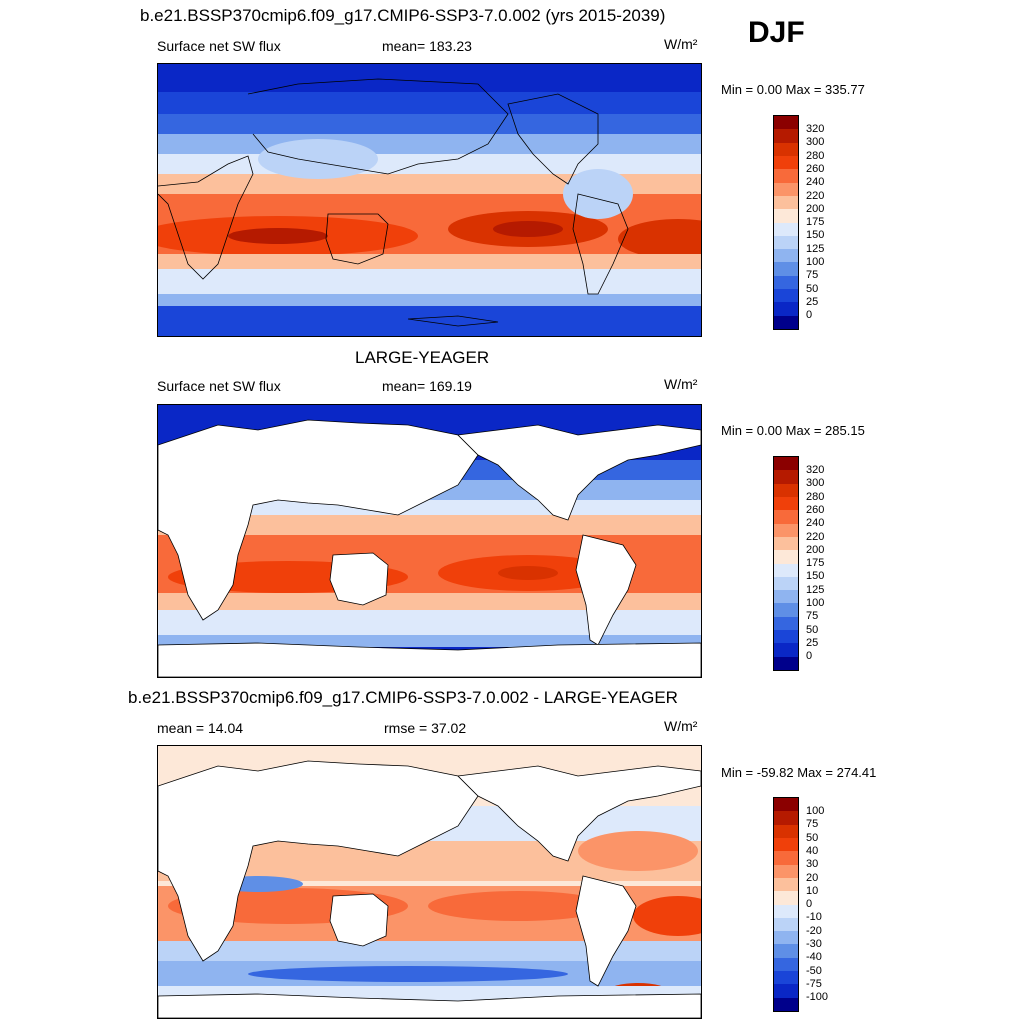 The image size is (1024, 1024). What do you see at coordinates (814, 917) in the screenshot?
I see `colorbar-tick: -10` at bounding box center [814, 917].